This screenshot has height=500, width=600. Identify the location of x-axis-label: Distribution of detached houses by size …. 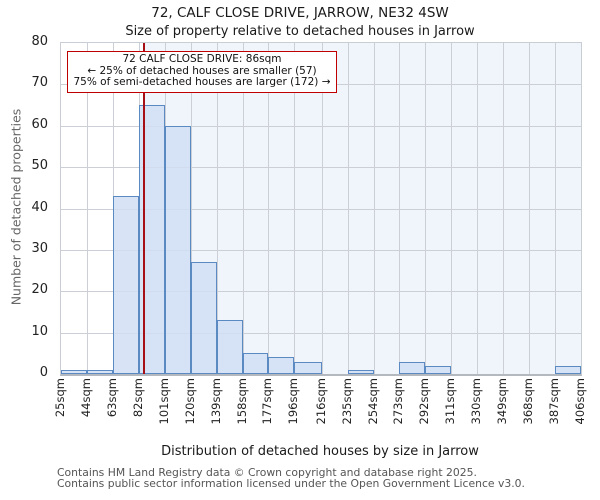
(320, 451).